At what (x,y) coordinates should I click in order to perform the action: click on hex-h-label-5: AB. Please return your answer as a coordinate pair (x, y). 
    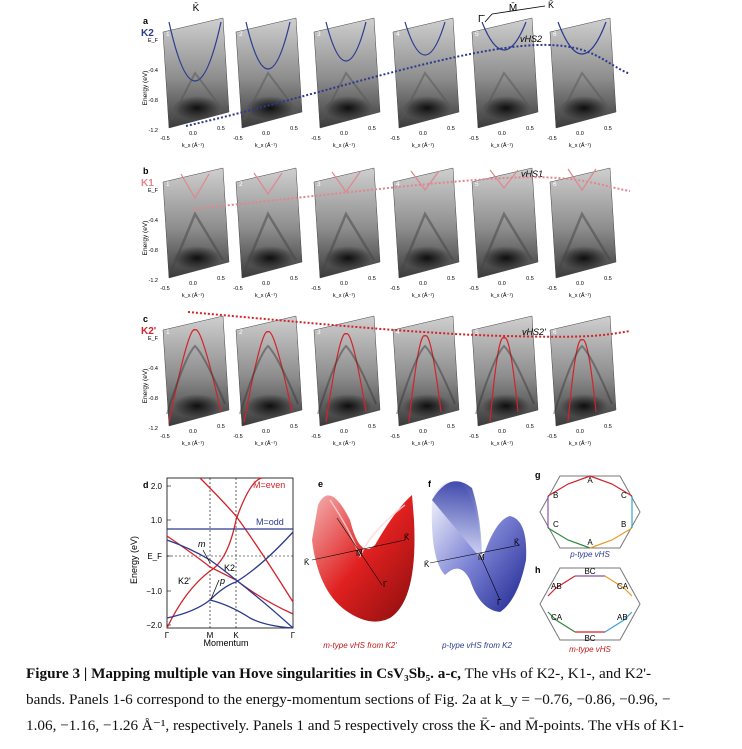
    Looking at the image, I should click on (622, 617).